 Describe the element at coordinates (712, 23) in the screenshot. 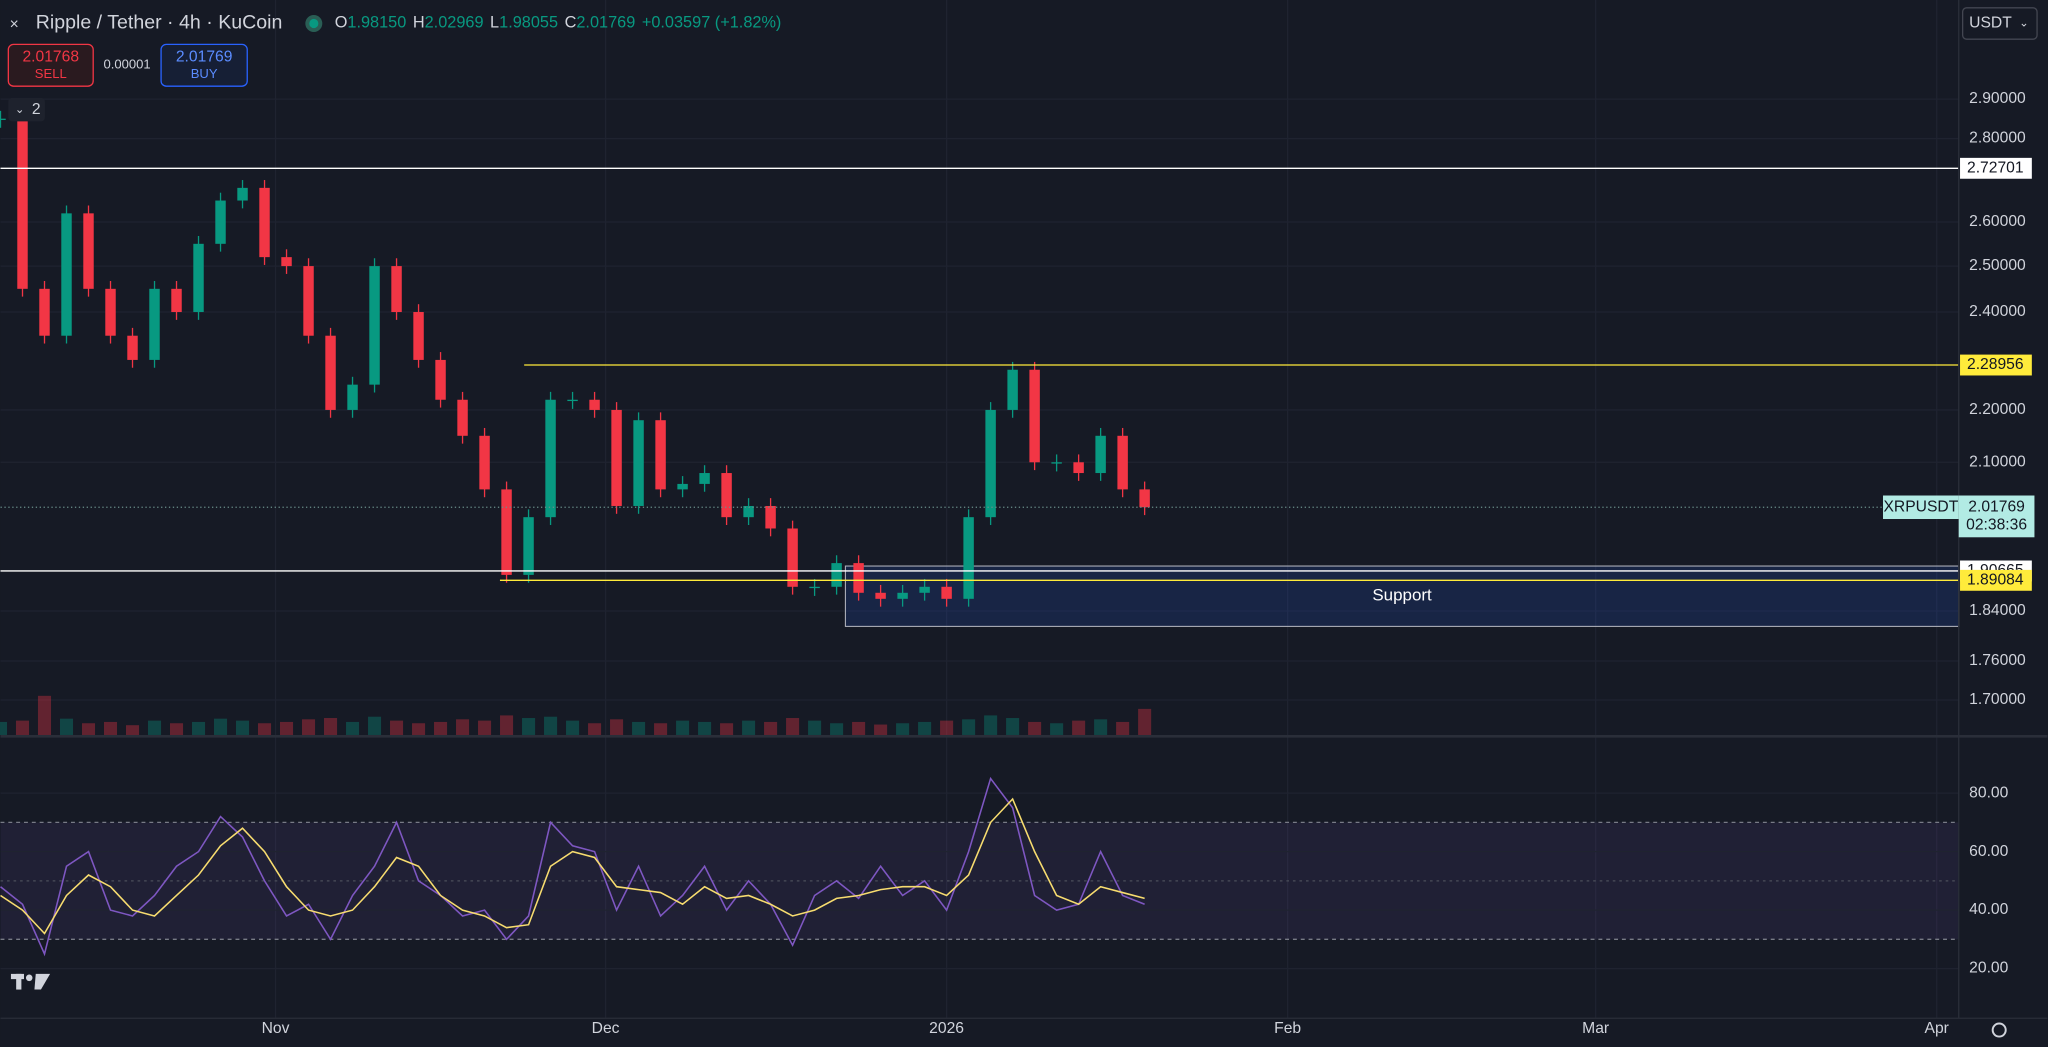

I see `ohlc-change: +0.03597 (+1.82%)` at that location.